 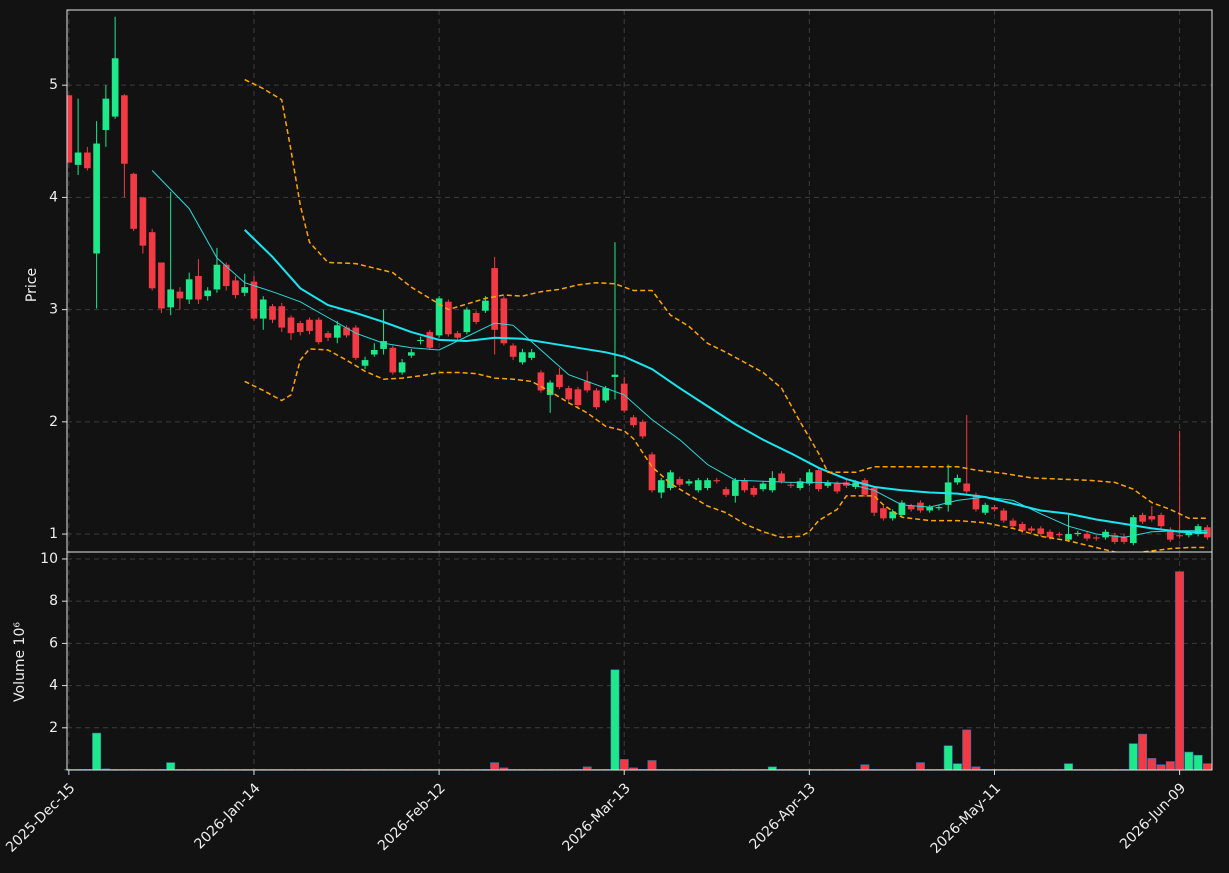 What do you see at coordinates (53, 197) in the screenshot?
I see `y-tick-label: 4` at bounding box center [53, 197].